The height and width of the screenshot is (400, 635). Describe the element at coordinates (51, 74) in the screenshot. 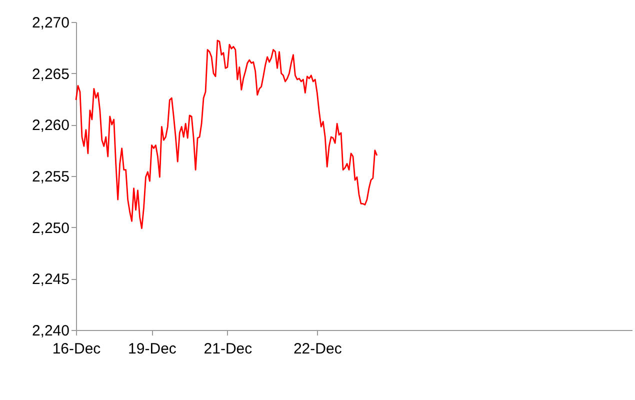

I see `y-tick-label: 2,265` at that location.